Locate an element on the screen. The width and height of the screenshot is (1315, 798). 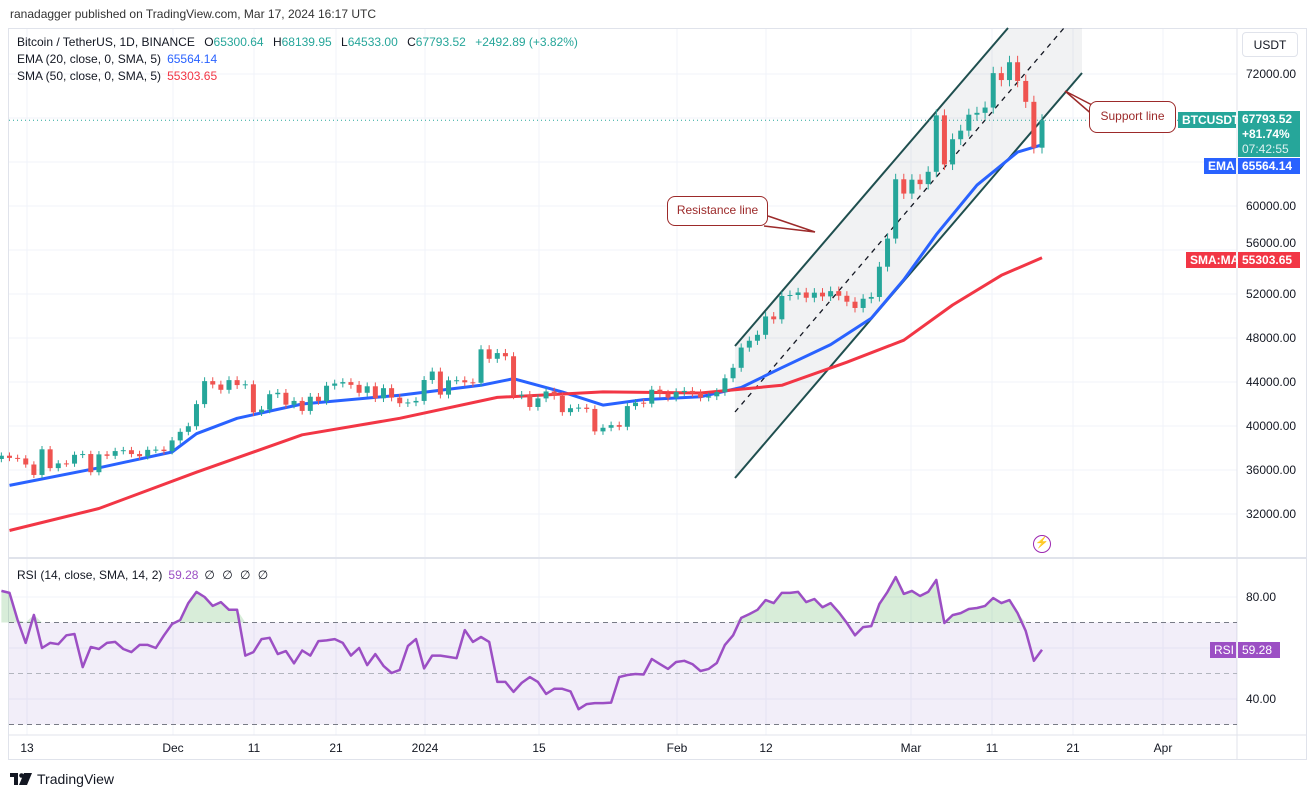
date-tick: Feb is located at coordinates (677, 748).